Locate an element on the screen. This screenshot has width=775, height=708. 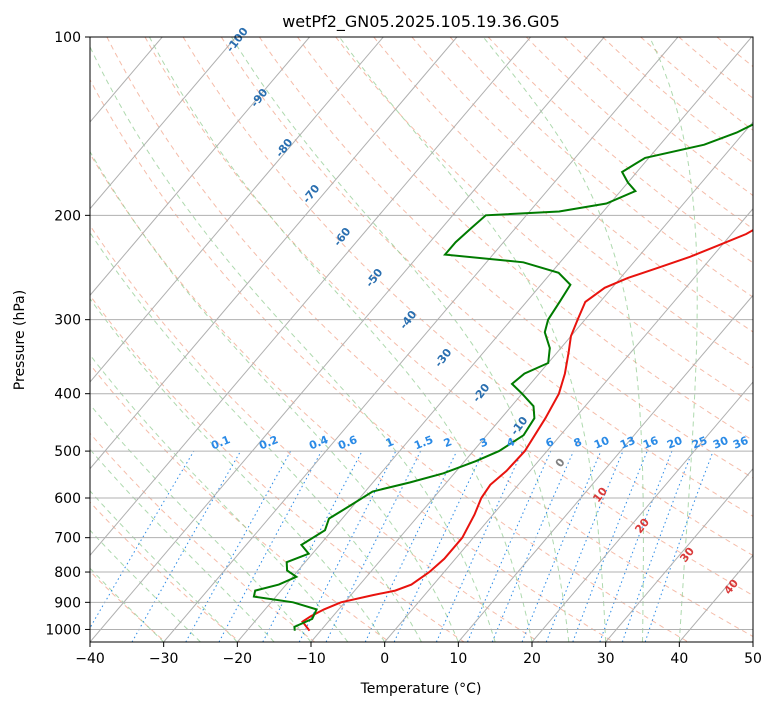
mixing-ratio-label: 20 is located at coordinates (674, 443).